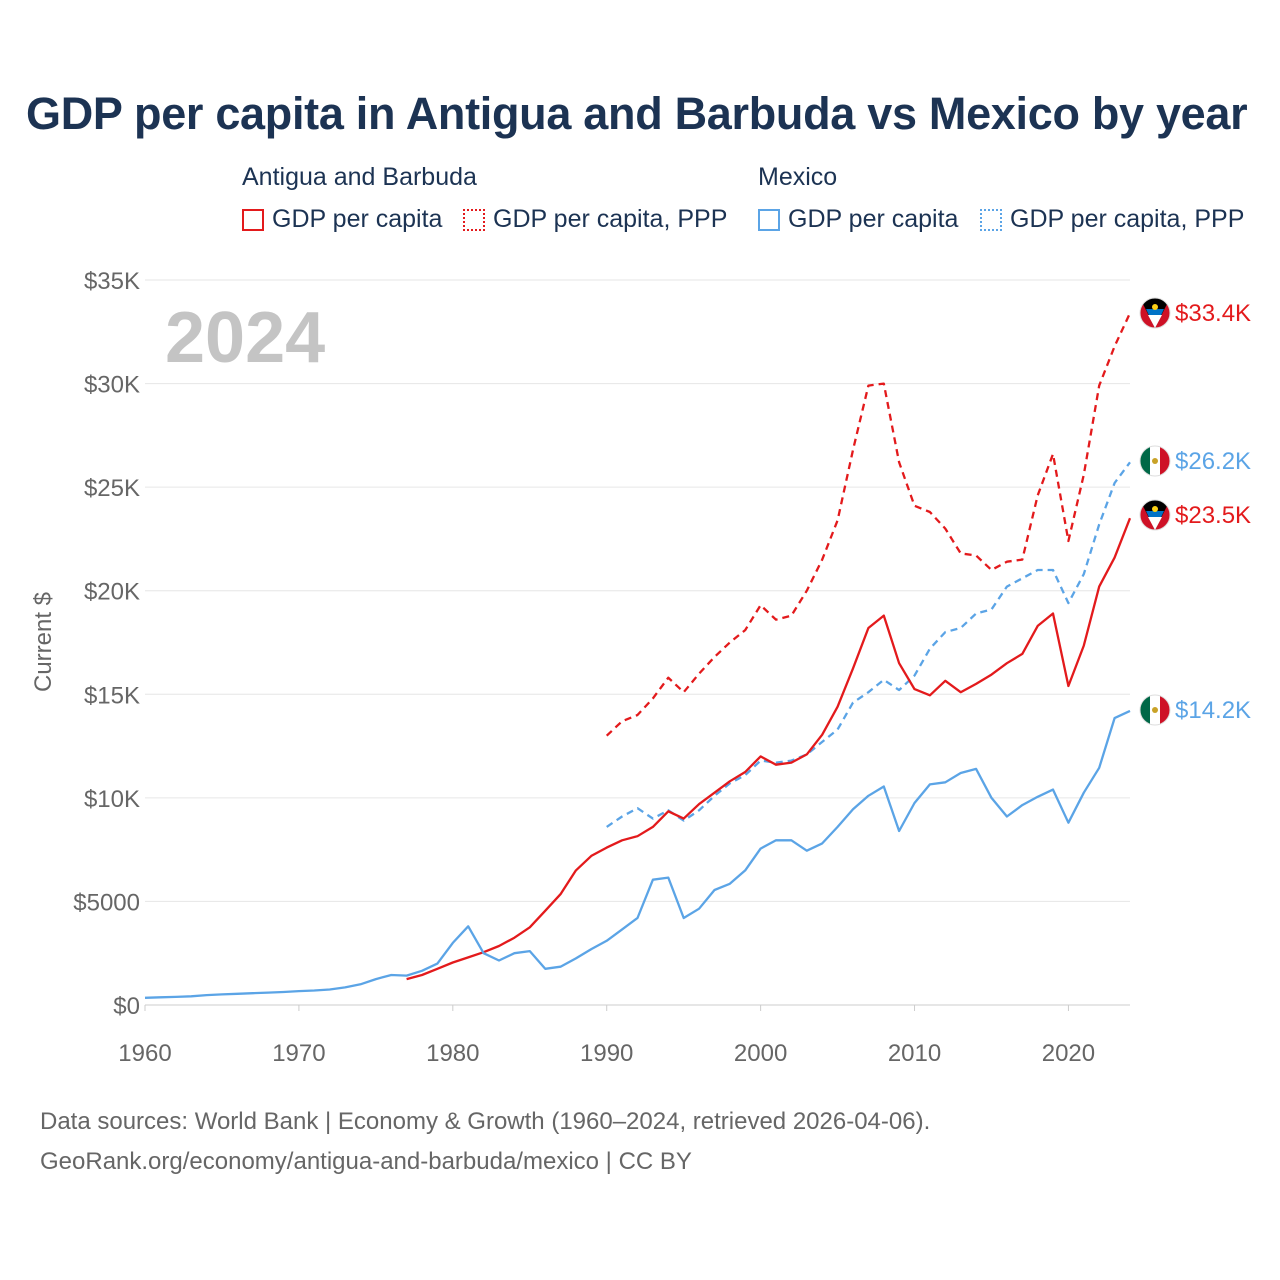  I want to click on legend-swatch-solid-blue, so click(769, 219).